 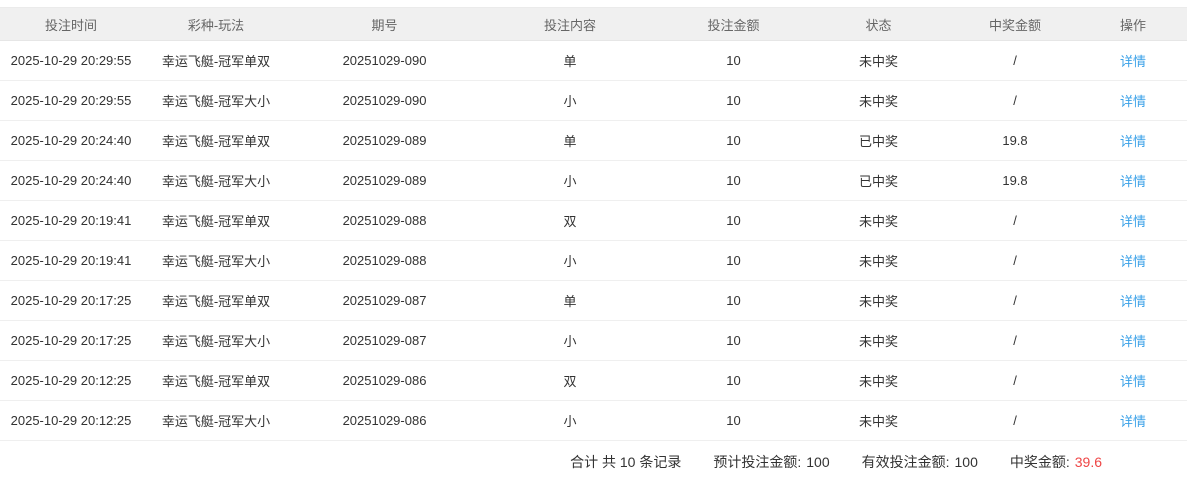 I want to click on col-header-bet-time: 投注时间, so click(x=71, y=24).